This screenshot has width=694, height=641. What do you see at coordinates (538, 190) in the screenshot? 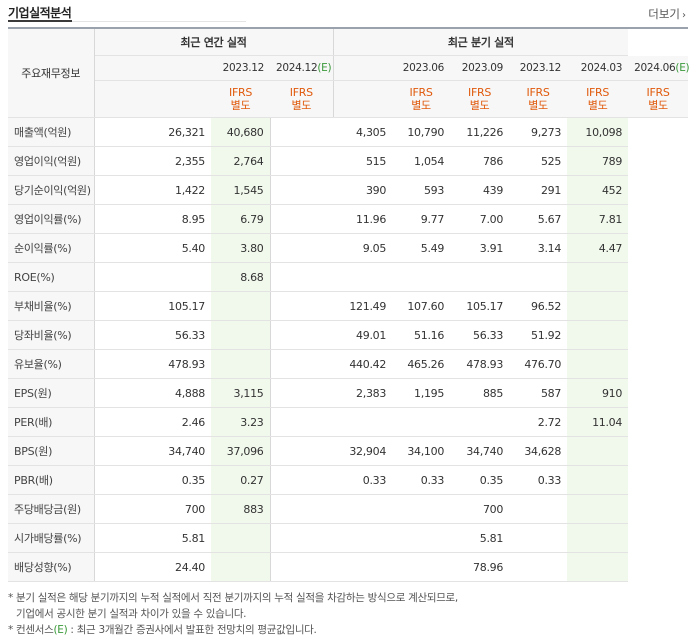
I see `table-cell: 291` at bounding box center [538, 190].